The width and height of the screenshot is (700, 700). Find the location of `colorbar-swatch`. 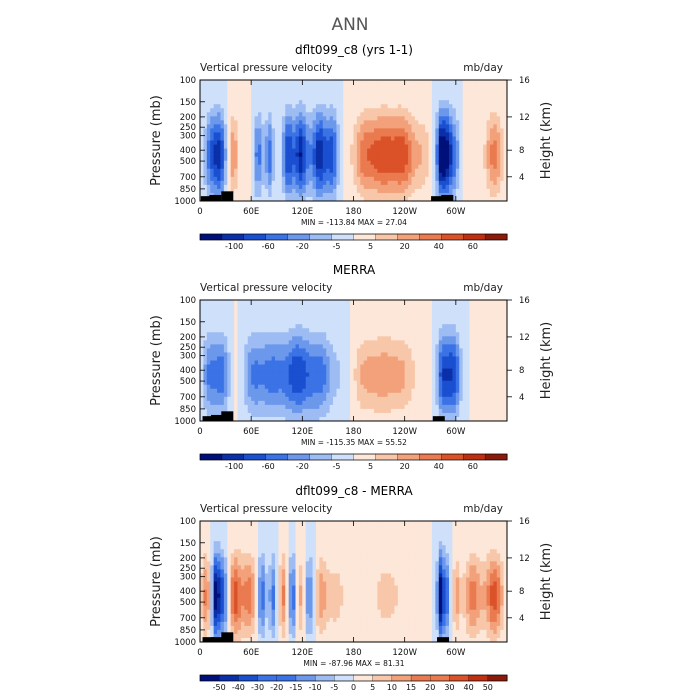

colorbar-swatch is located at coordinates (496, 237).